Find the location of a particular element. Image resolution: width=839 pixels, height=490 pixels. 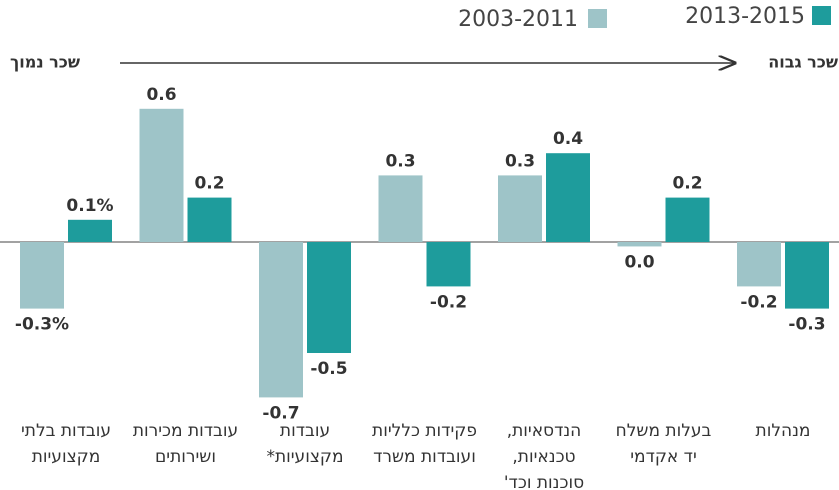

category-label: פקידות כלליות is located at coordinates (424, 431).